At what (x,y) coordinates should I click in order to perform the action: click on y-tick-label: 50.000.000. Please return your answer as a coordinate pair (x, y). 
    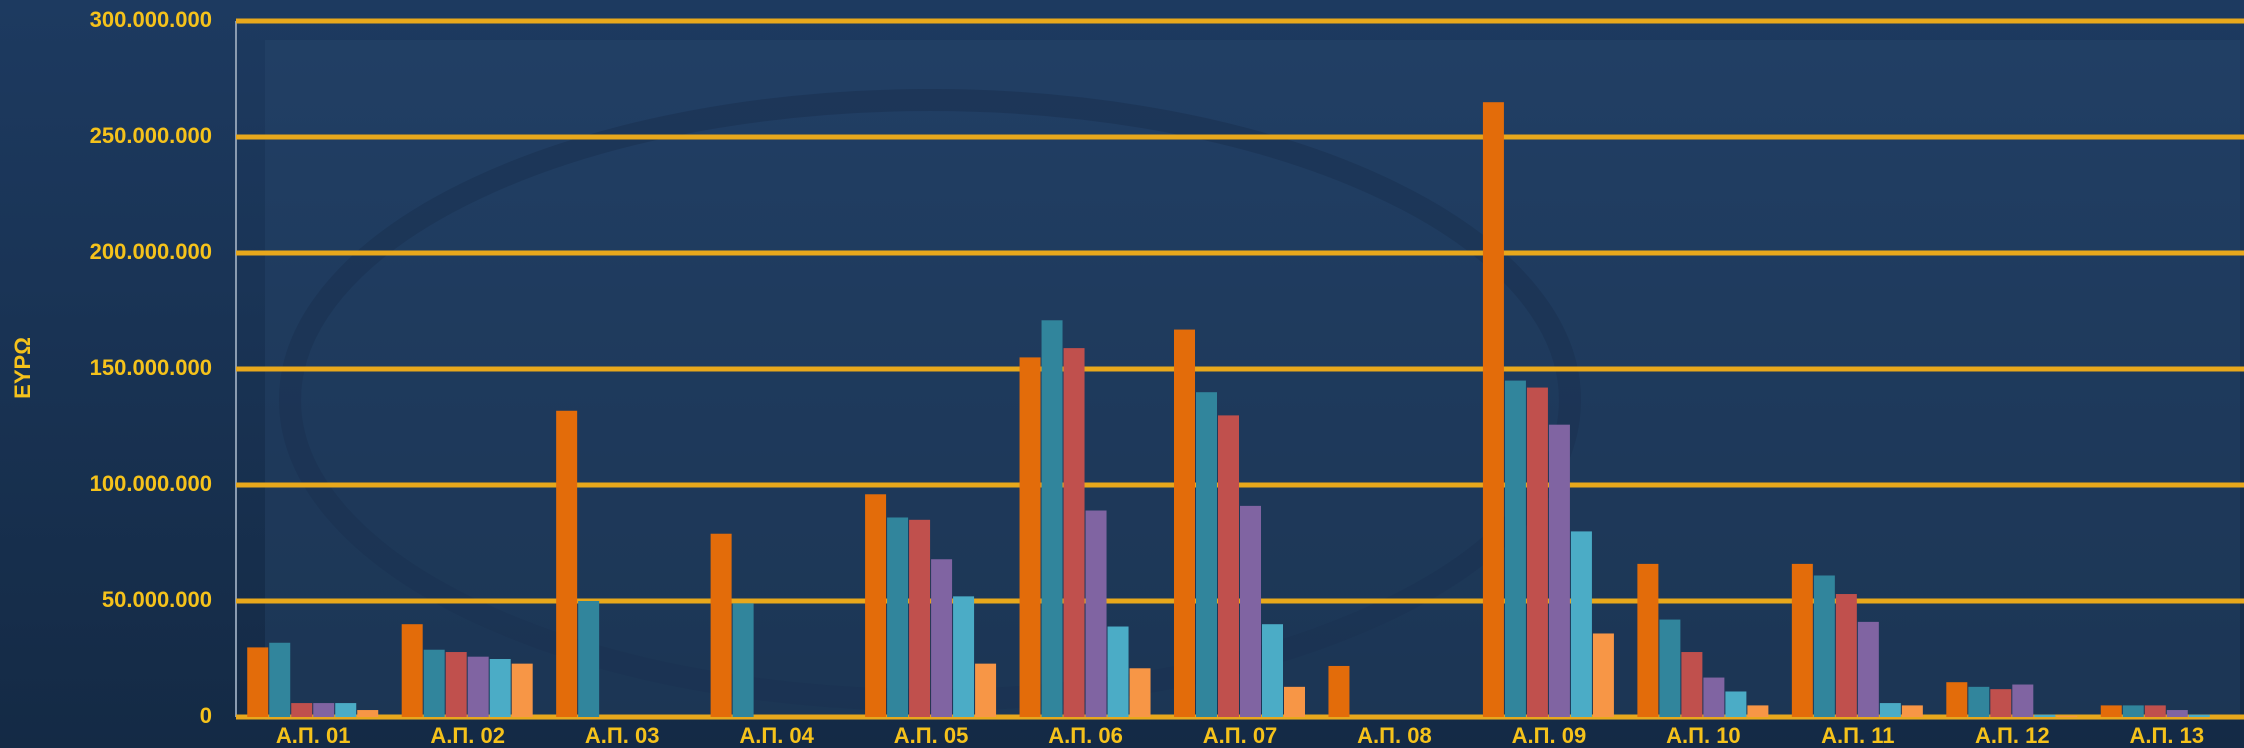
    Looking at the image, I should click on (157, 599).